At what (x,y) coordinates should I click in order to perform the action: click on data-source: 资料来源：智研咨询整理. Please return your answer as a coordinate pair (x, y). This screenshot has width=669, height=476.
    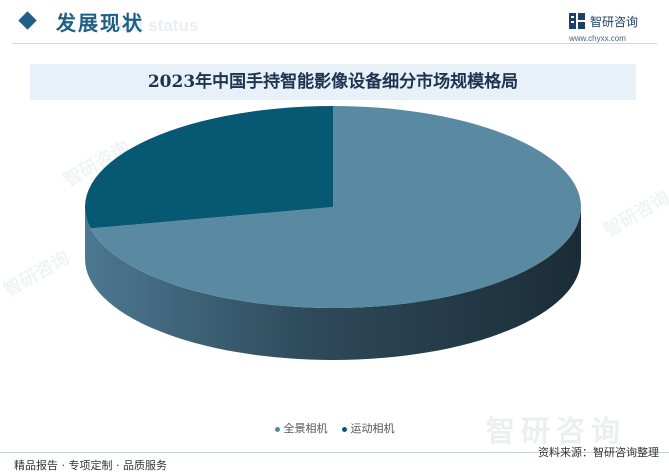
    Looking at the image, I should click on (598, 452).